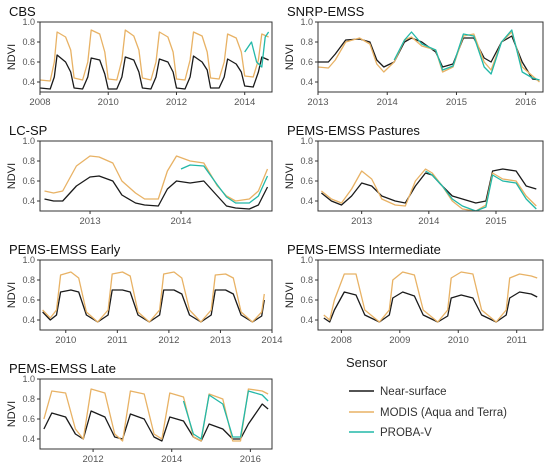  I want to click on panel-title: PEMS-EMSS Early, so click(65, 249).